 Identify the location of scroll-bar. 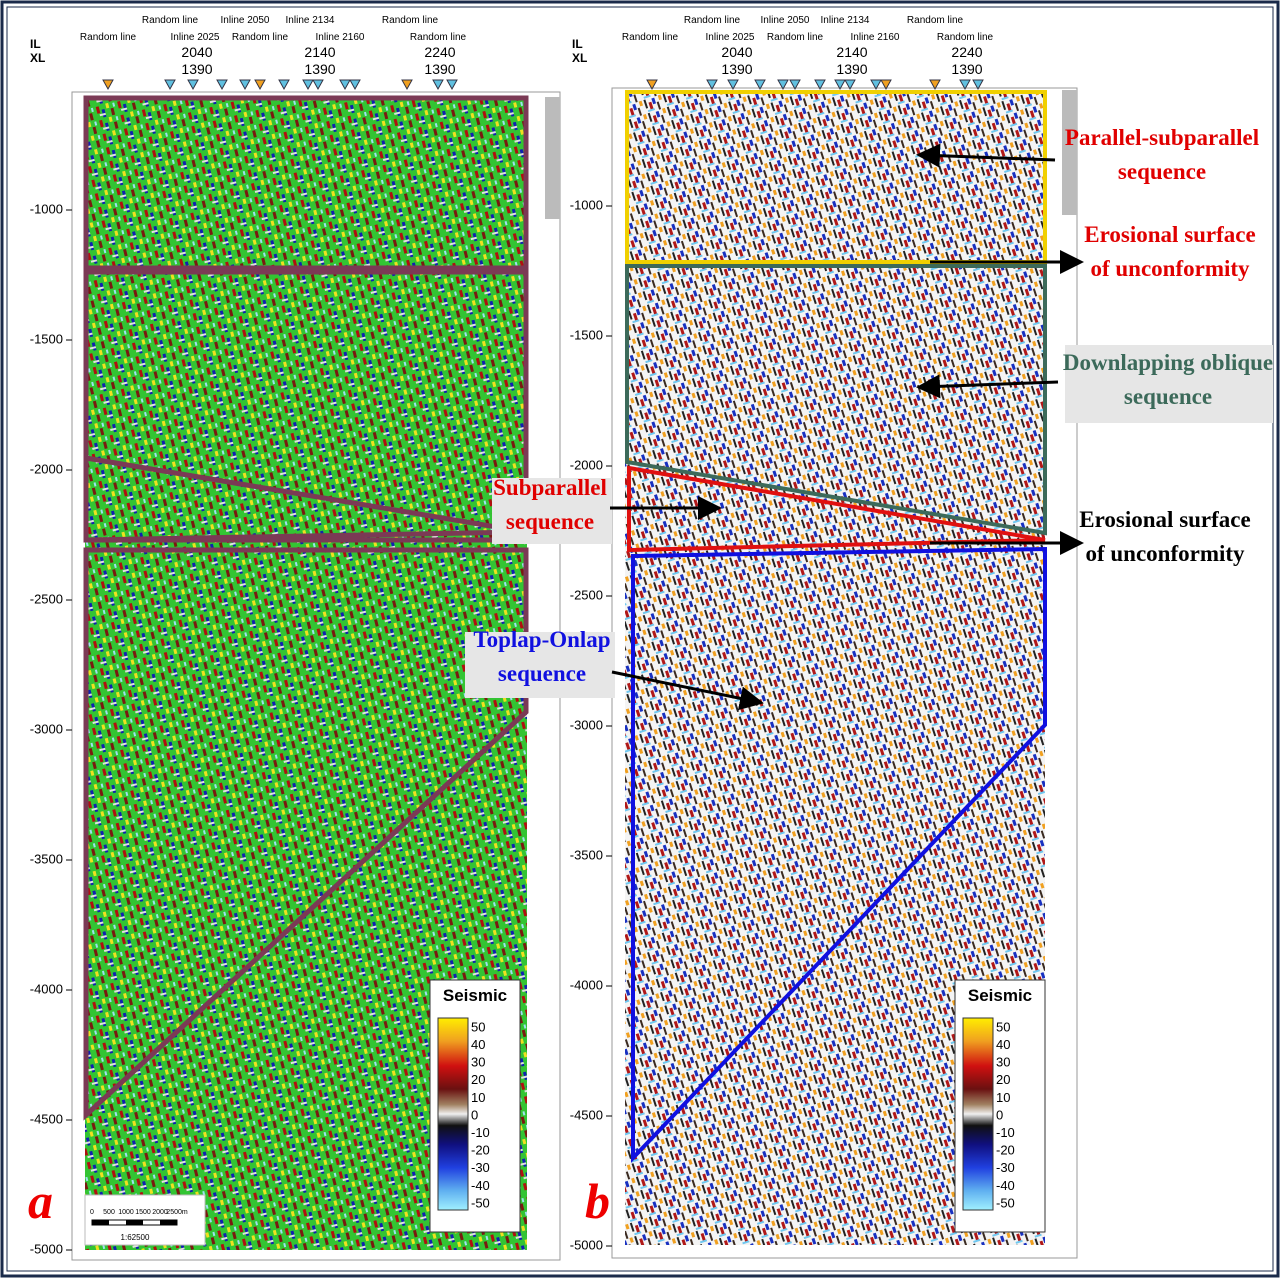
(552, 158).